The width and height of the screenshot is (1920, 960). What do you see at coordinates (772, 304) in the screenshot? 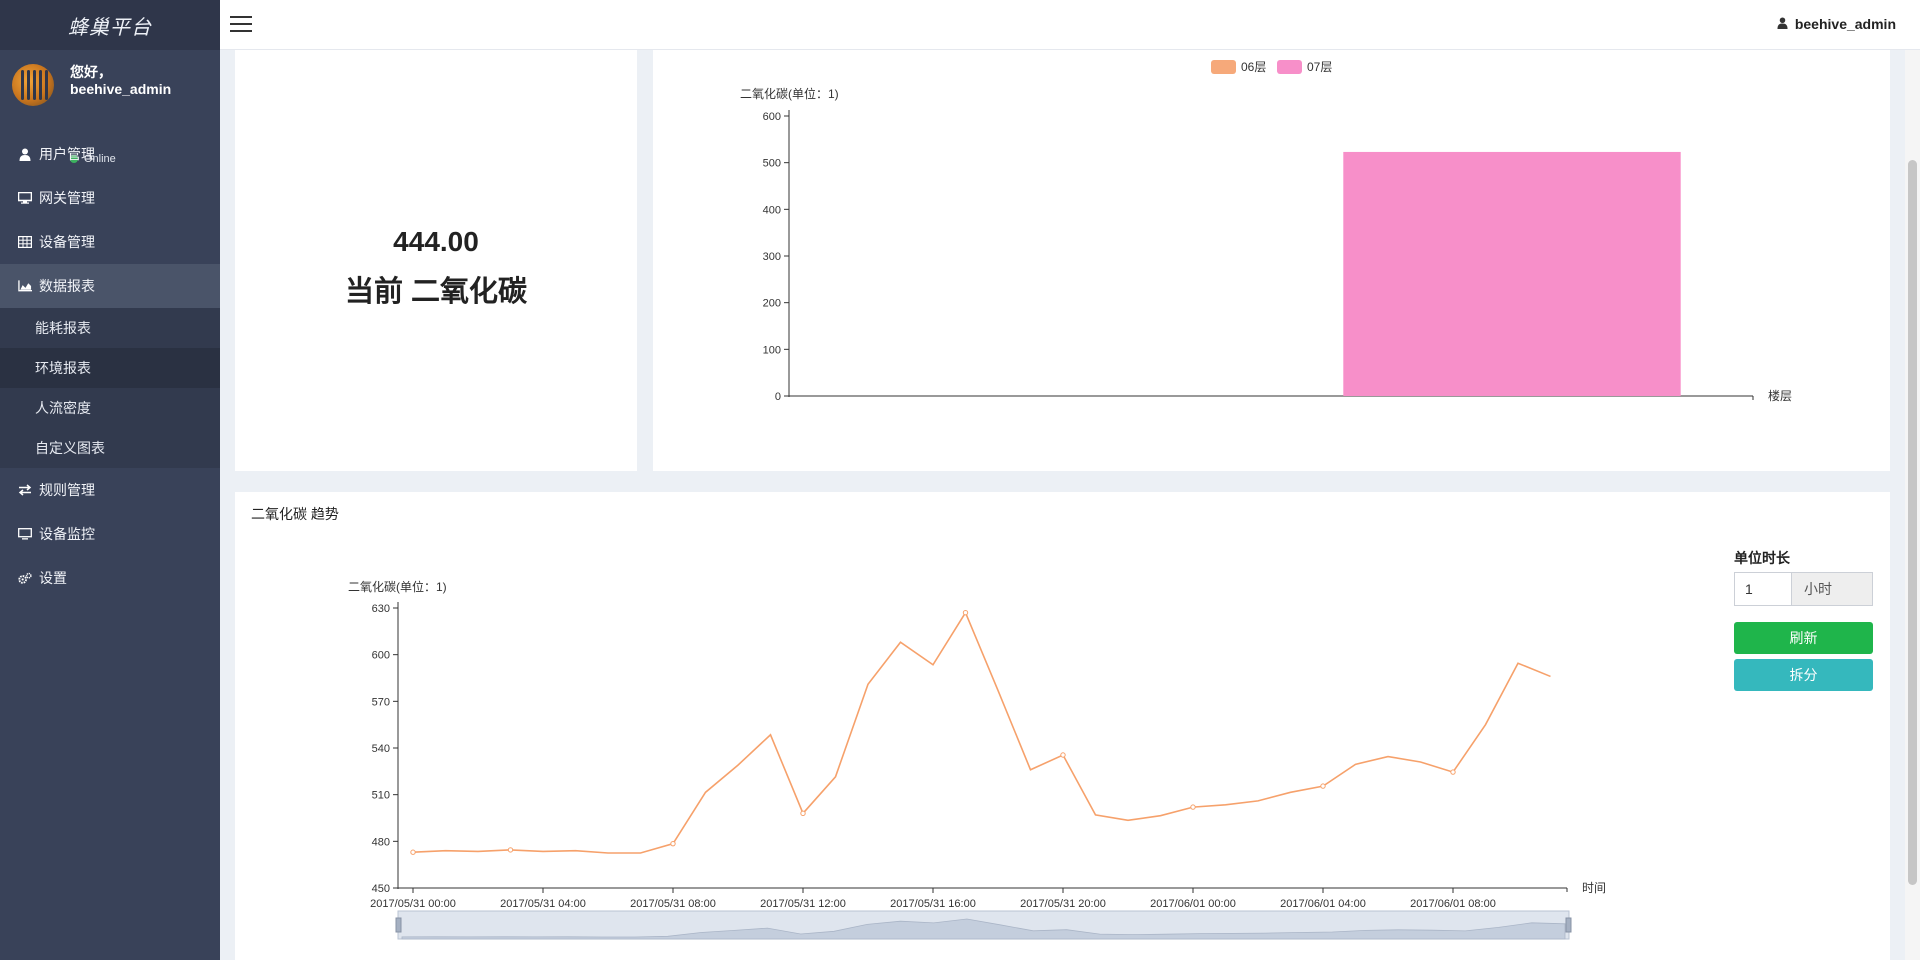
I see `bar-y-tick-label: 200` at bounding box center [772, 304].